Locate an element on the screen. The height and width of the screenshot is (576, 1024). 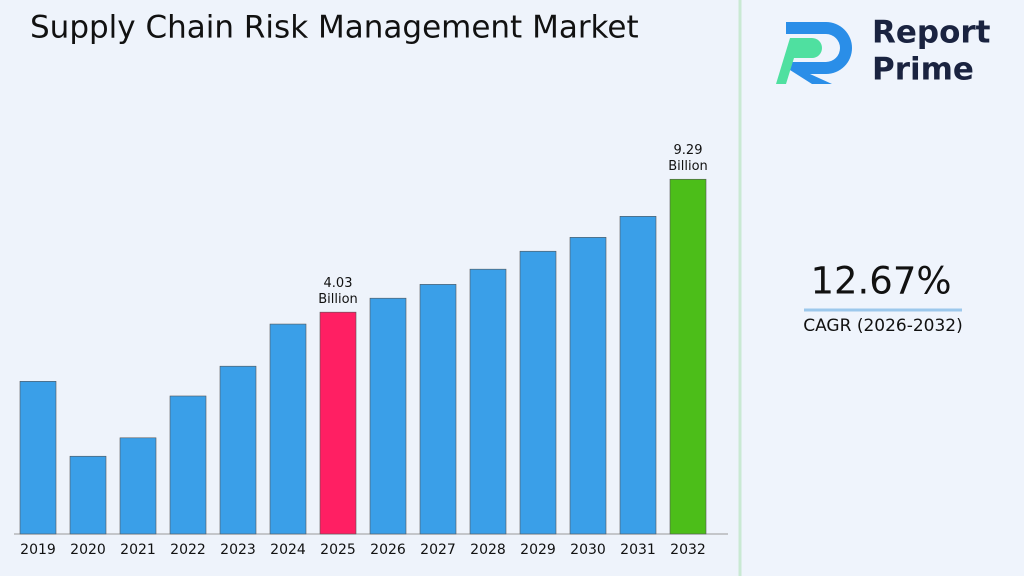
x-tick-label: 2022 is located at coordinates (188, 550).